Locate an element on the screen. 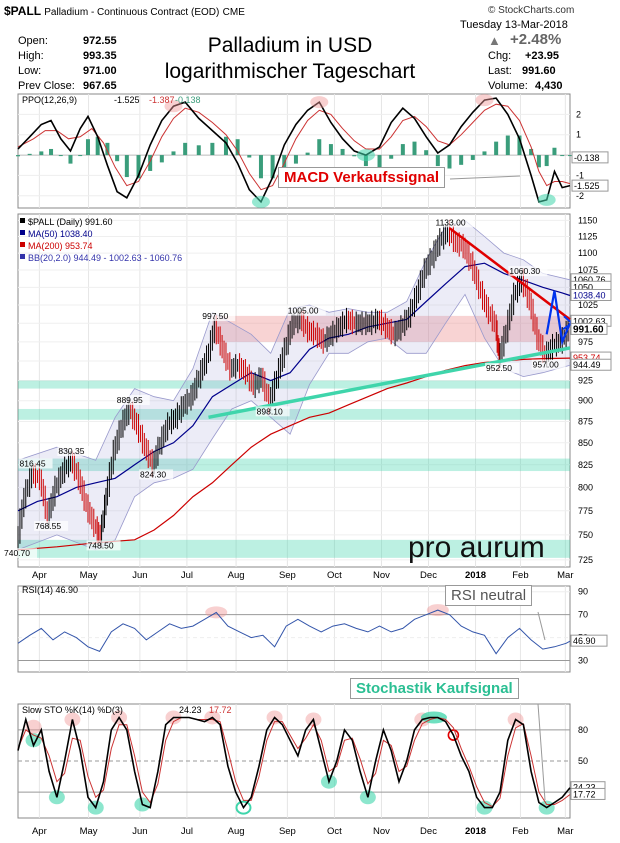 This screenshot has height=843, width=620. price-y-tick: 925 is located at coordinates (585, 381).